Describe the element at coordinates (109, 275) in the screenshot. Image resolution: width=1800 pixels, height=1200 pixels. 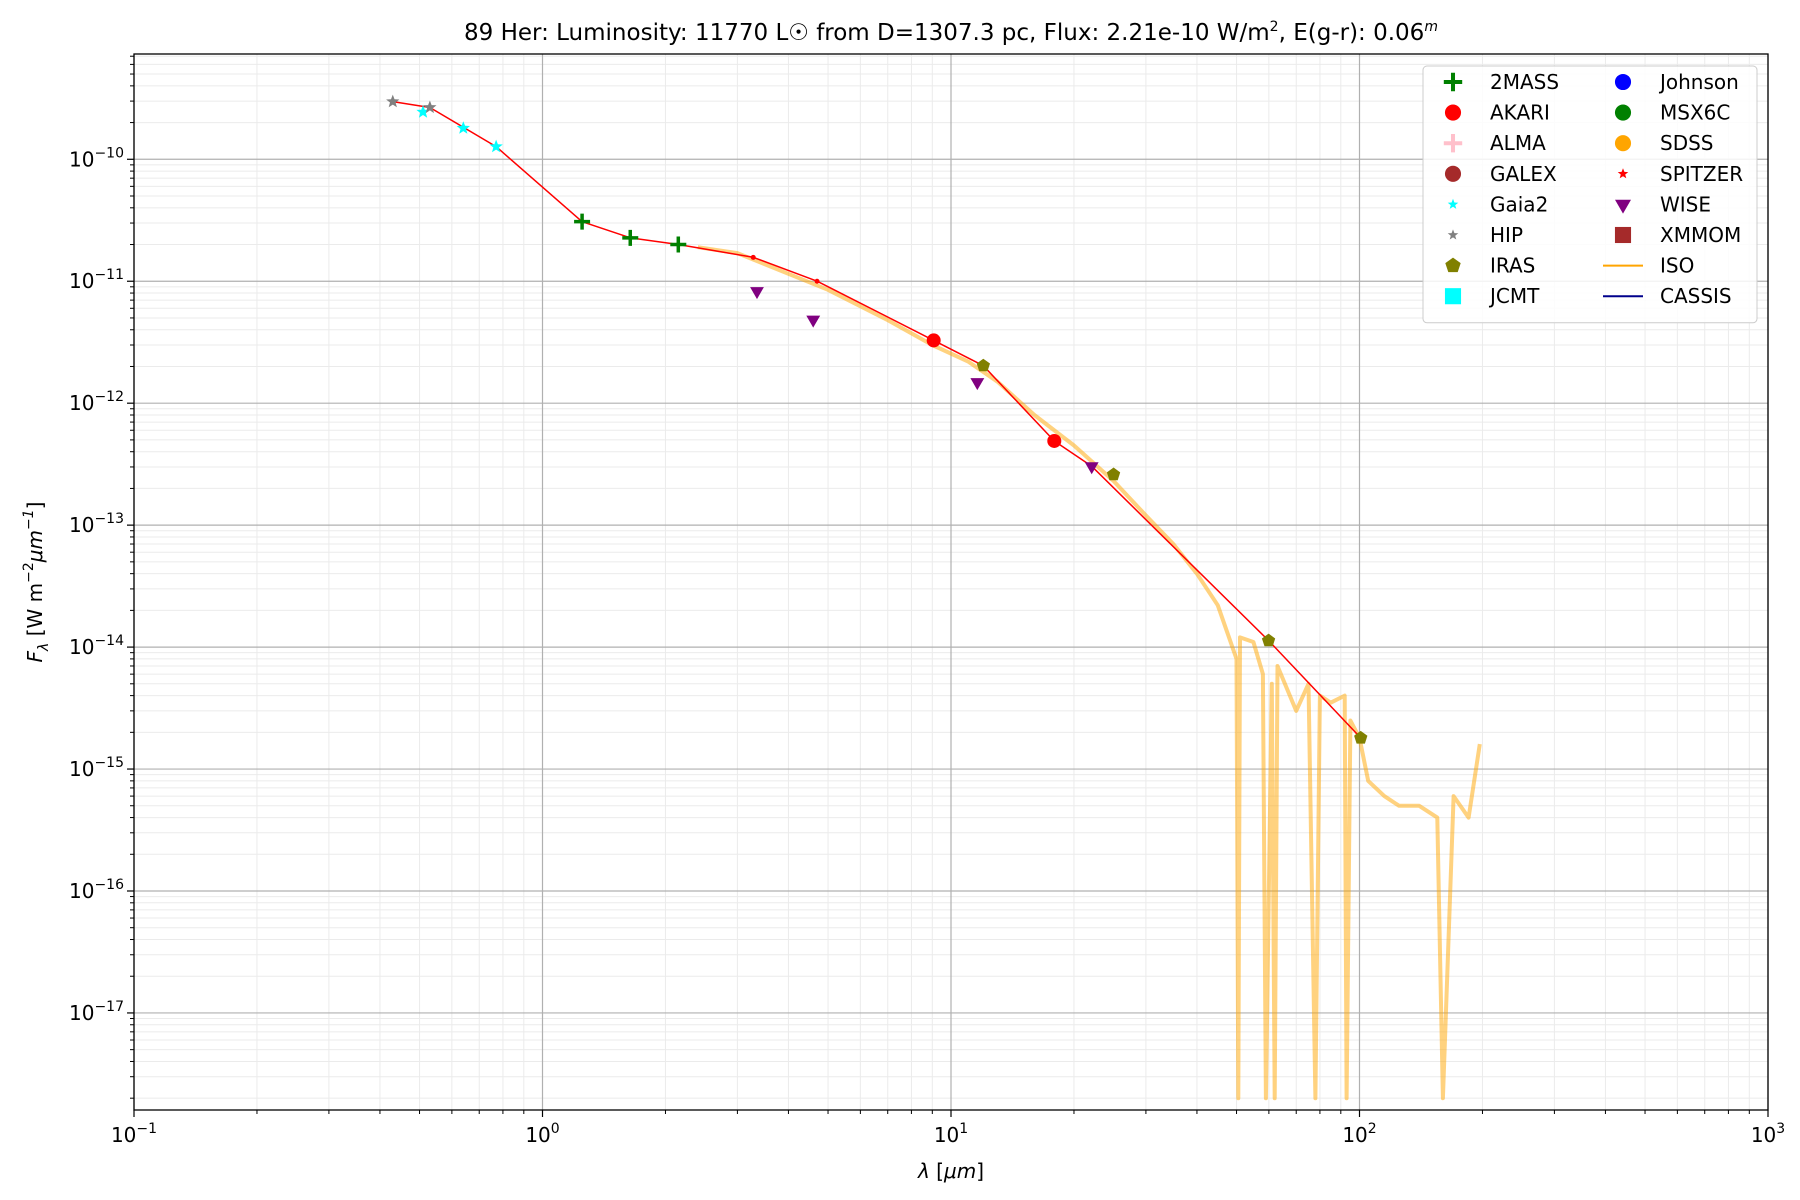
I see `tick-exp: −11` at that location.